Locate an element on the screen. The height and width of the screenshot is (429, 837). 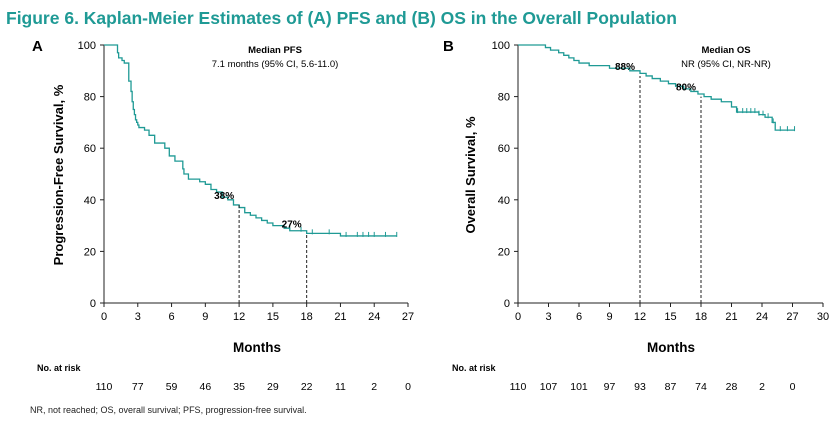
panel-a-subtitle: 7.1 months (95% CI, 5.6-11.0) is located at coordinates (275, 64).